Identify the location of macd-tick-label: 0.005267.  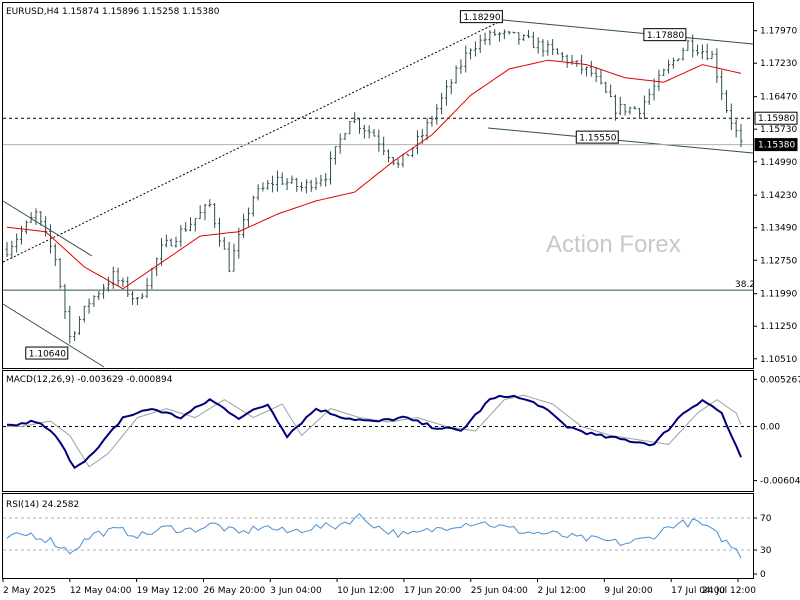
(780, 380).